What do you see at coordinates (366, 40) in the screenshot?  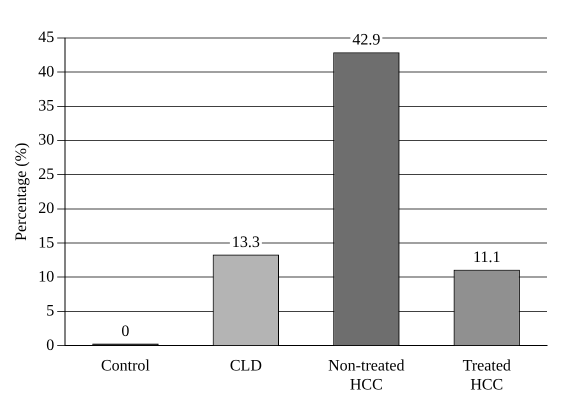 I see `data-label: 42.9` at bounding box center [366, 40].